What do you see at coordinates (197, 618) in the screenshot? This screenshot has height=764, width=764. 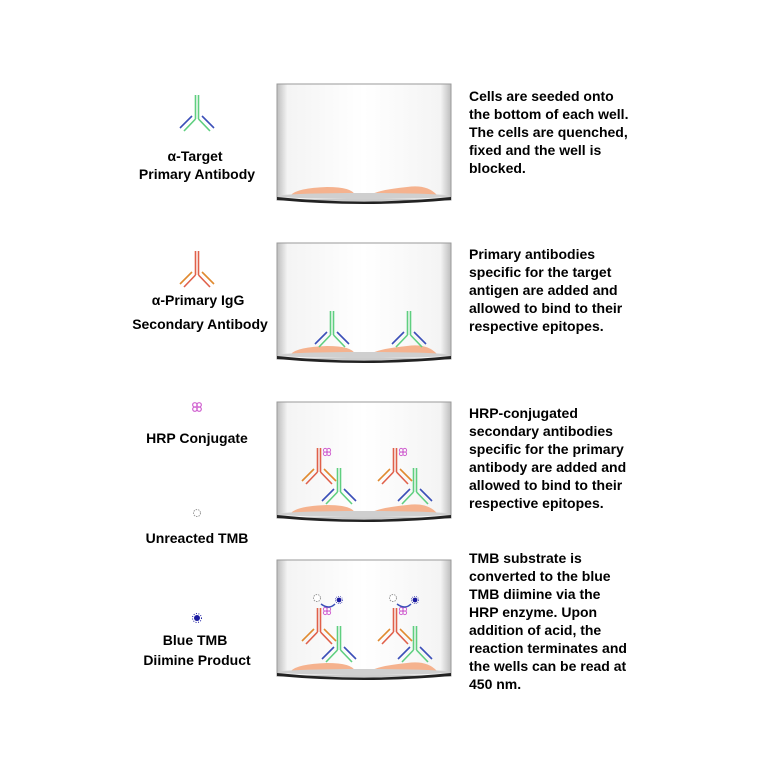 I see `blue-tmb-icon` at bounding box center [197, 618].